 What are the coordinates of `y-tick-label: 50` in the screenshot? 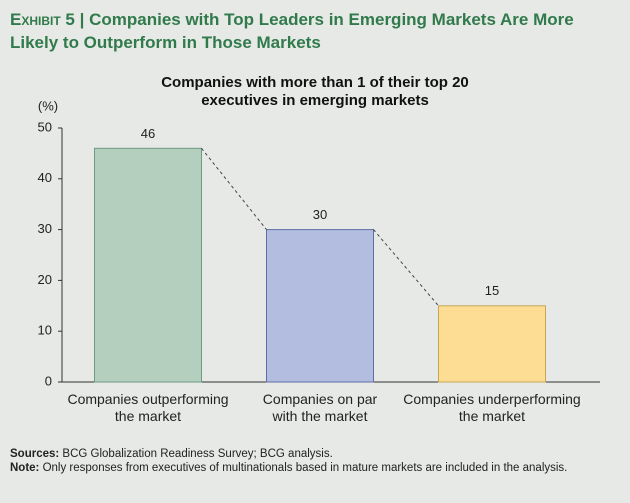 It's located at (45, 126).